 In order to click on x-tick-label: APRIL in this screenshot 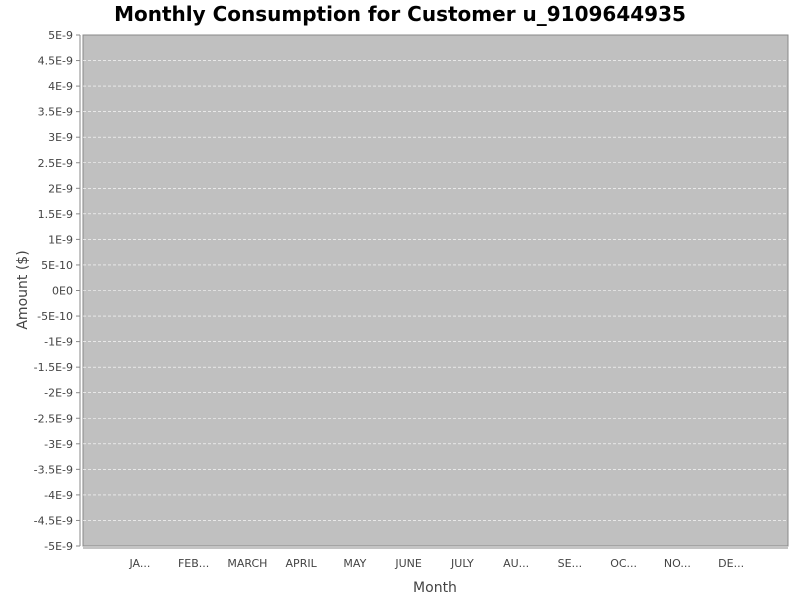, I will do `click(302, 563)`.